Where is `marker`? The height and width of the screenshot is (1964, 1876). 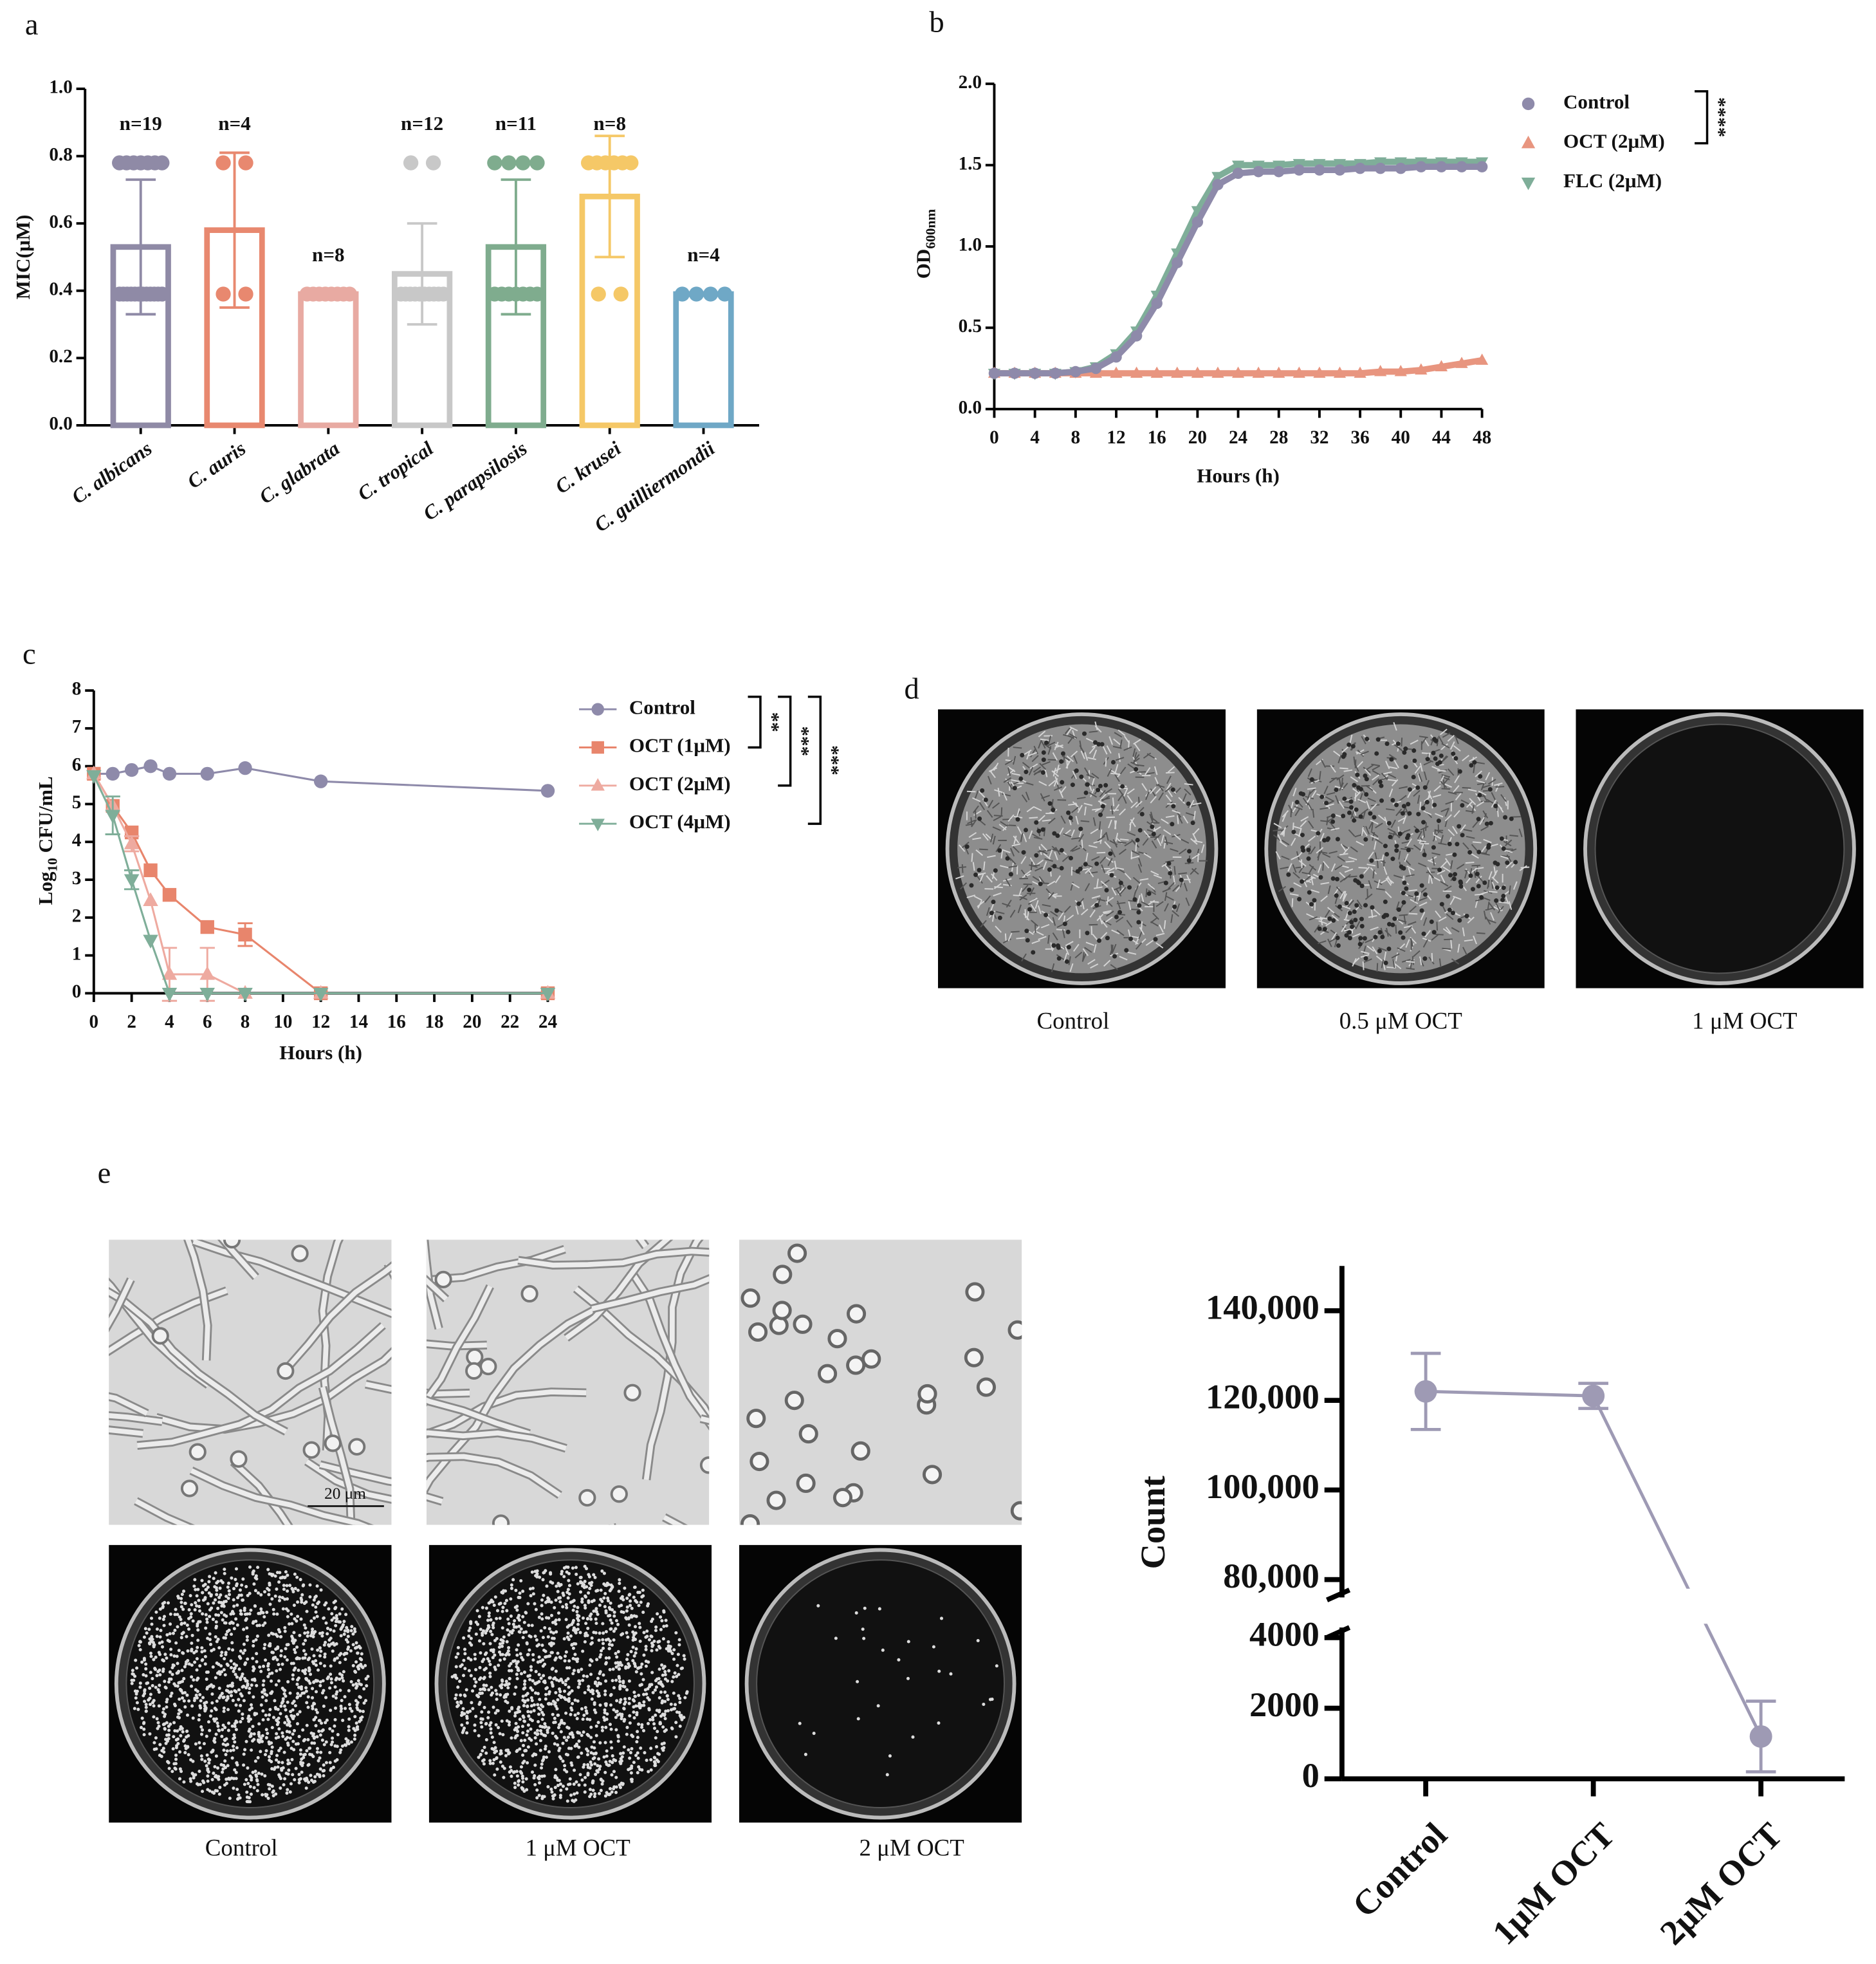
marker is located at coordinates (1298, 372).